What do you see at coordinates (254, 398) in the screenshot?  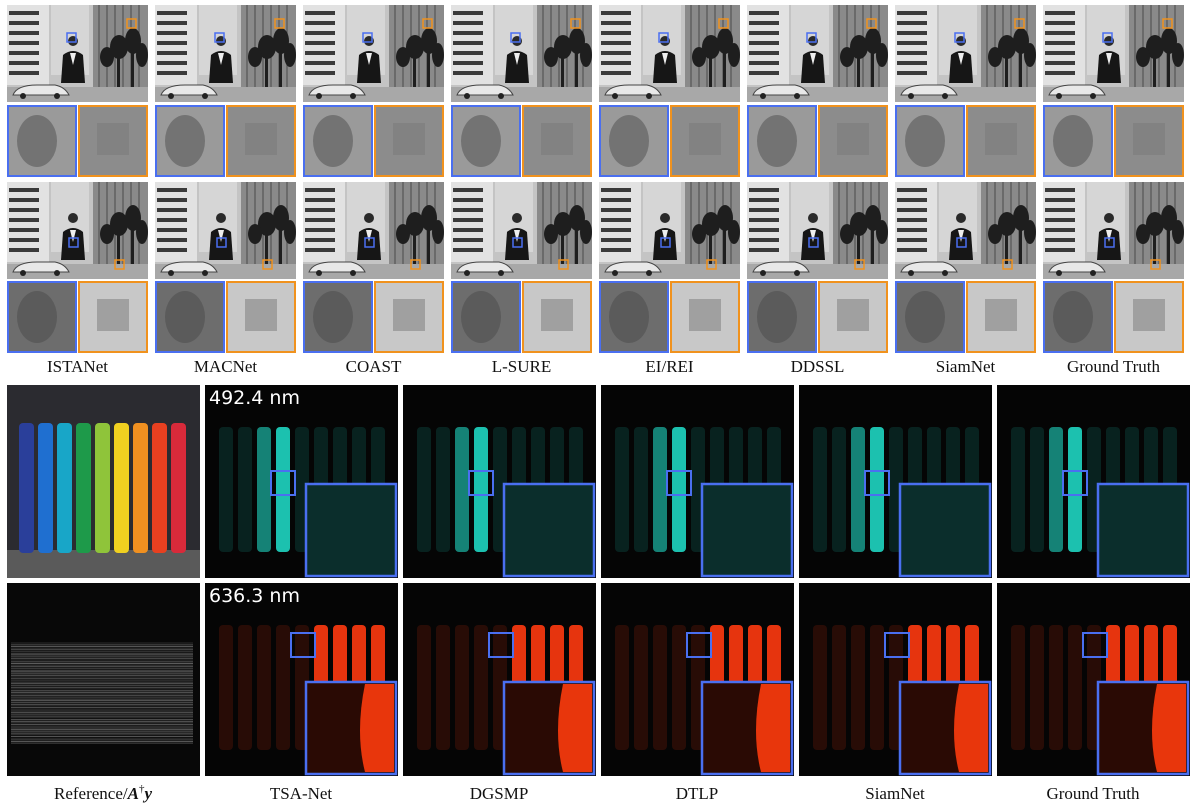 I see `wavelength-label: 492.4 nm` at bounding box center [254, 398].